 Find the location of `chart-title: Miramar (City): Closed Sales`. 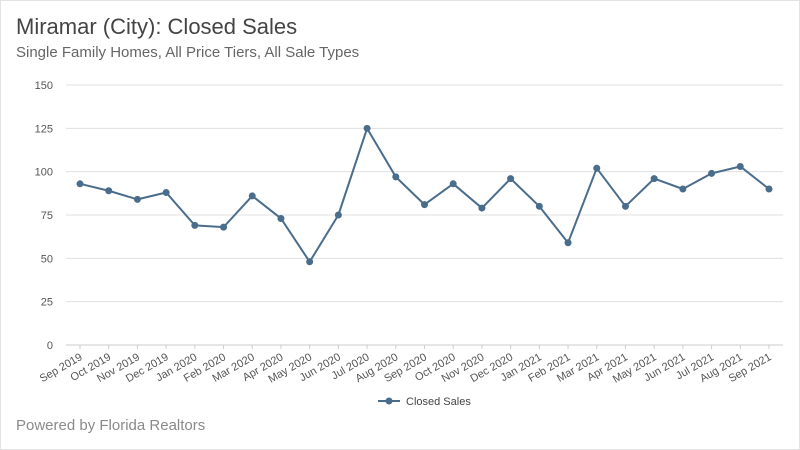

chart-title: Miramar (City): Closed Sales is located at coordinates (157, 26).